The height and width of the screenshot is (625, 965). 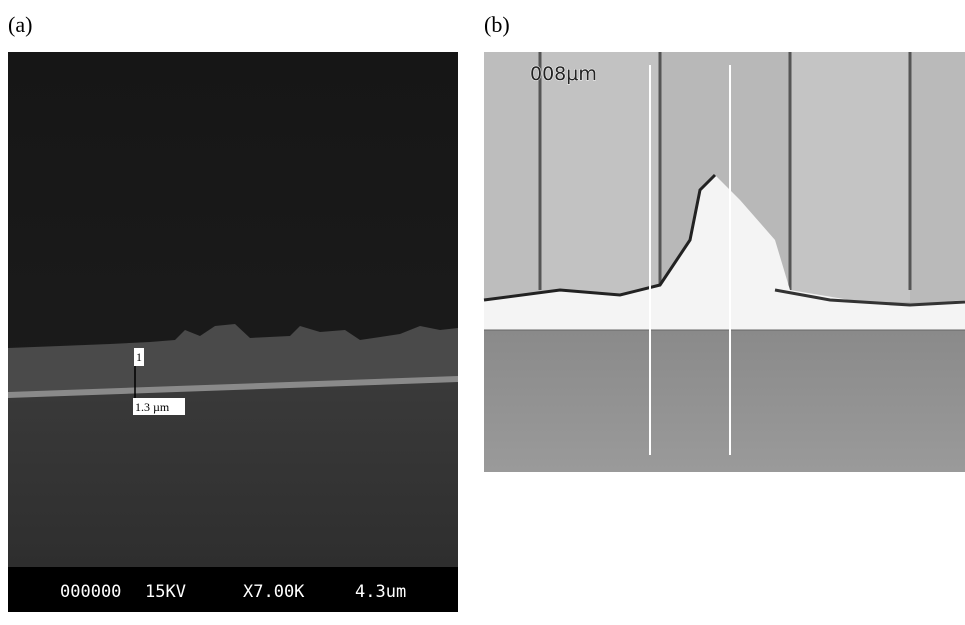 I want to click on panel-label: (a), so click(x=20, y=24).